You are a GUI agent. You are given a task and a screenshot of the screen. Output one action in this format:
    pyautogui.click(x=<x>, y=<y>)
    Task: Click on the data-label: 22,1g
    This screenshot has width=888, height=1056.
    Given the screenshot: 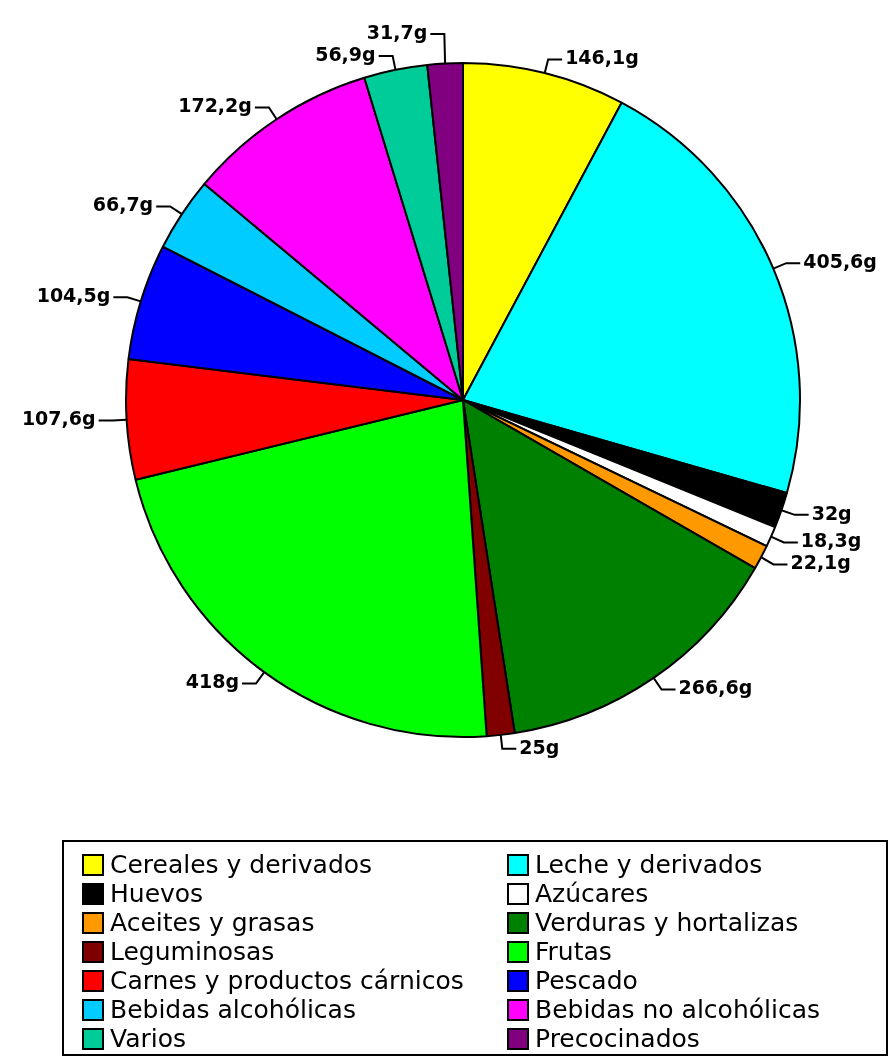 What is the action you would take?
    pyautogui.click(x=820, y=562)
    